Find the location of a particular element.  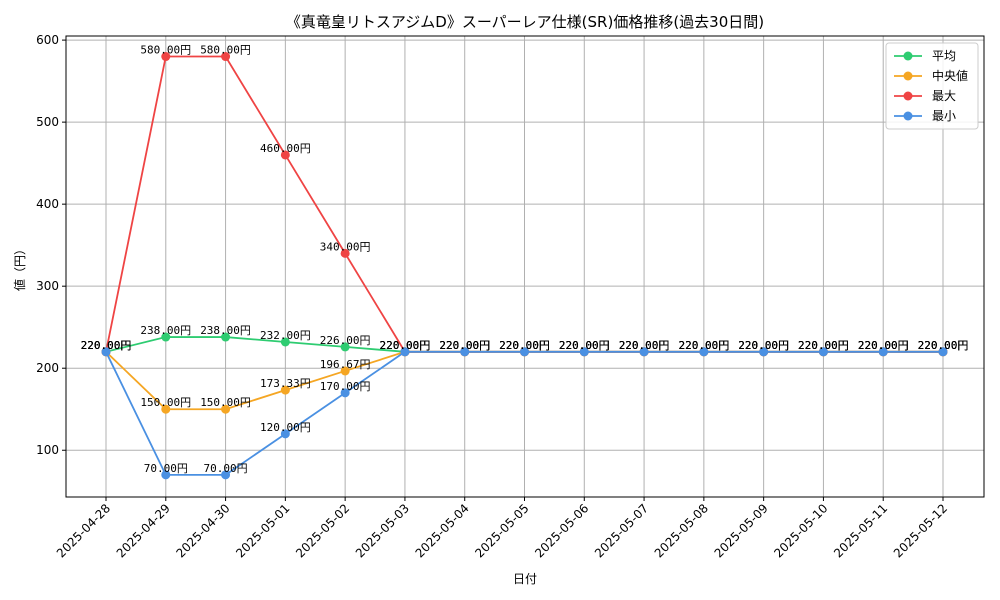

y-tick-label: 400 is located at coordinates (47, 204).